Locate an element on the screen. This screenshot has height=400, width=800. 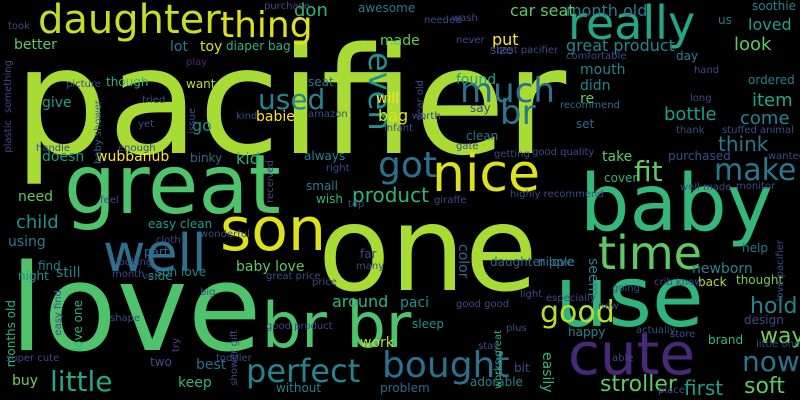
cloud-word: will is located at coordinates (388, 99).